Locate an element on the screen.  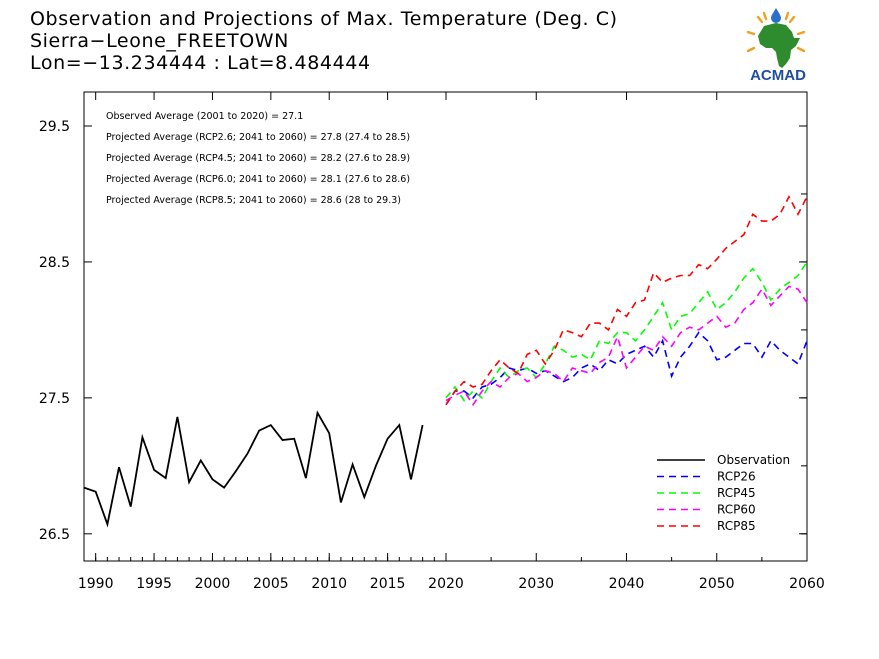
x-tick-label: 2000 is located at coordinates (213, 584).